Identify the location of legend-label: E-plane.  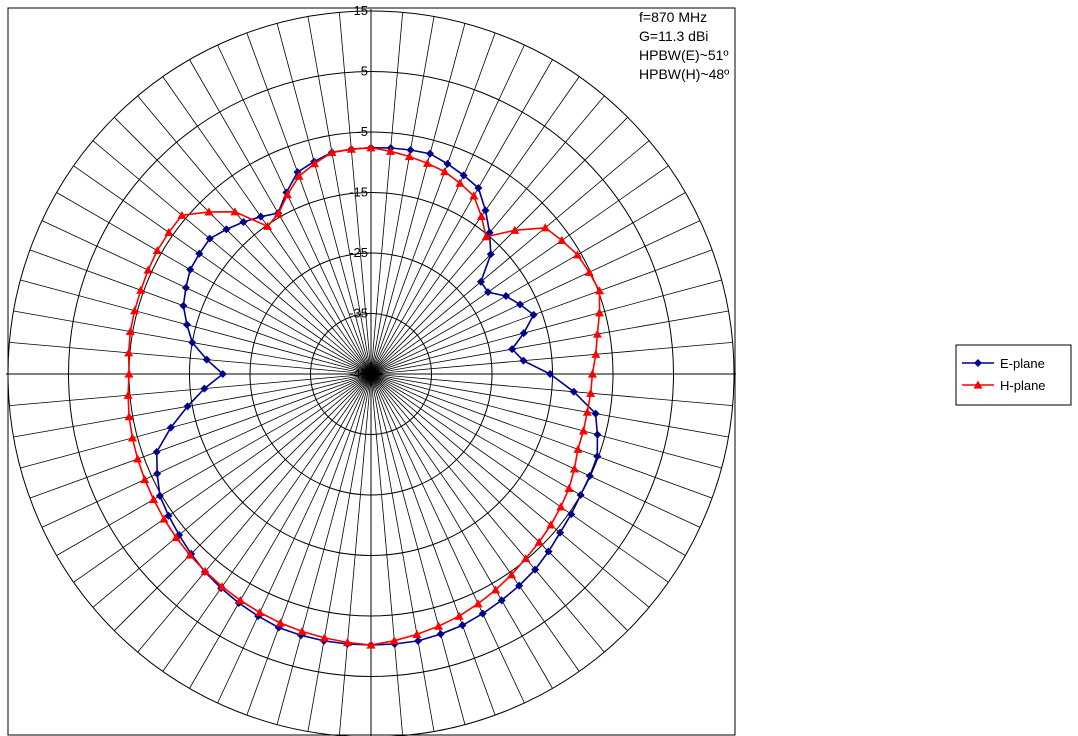
(1022, 363).